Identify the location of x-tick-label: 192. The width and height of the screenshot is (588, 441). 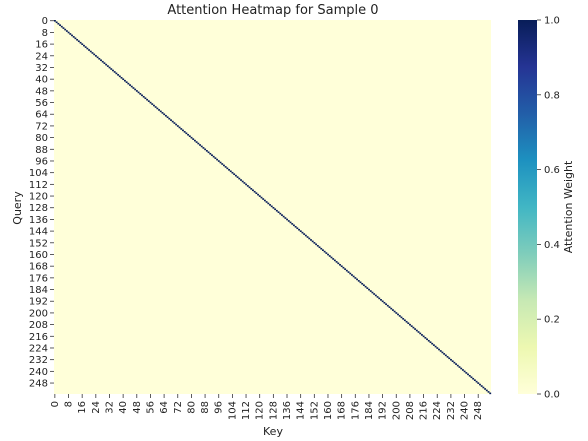
(383, 410).